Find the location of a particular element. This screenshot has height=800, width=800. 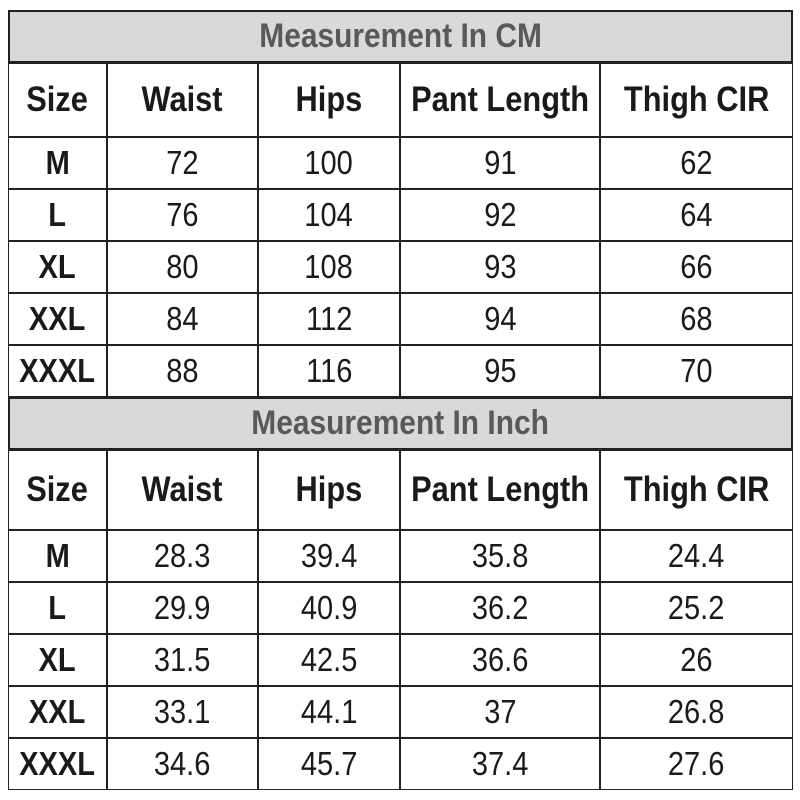

value-cell-text: 108 is located at coordinates (329, 266).